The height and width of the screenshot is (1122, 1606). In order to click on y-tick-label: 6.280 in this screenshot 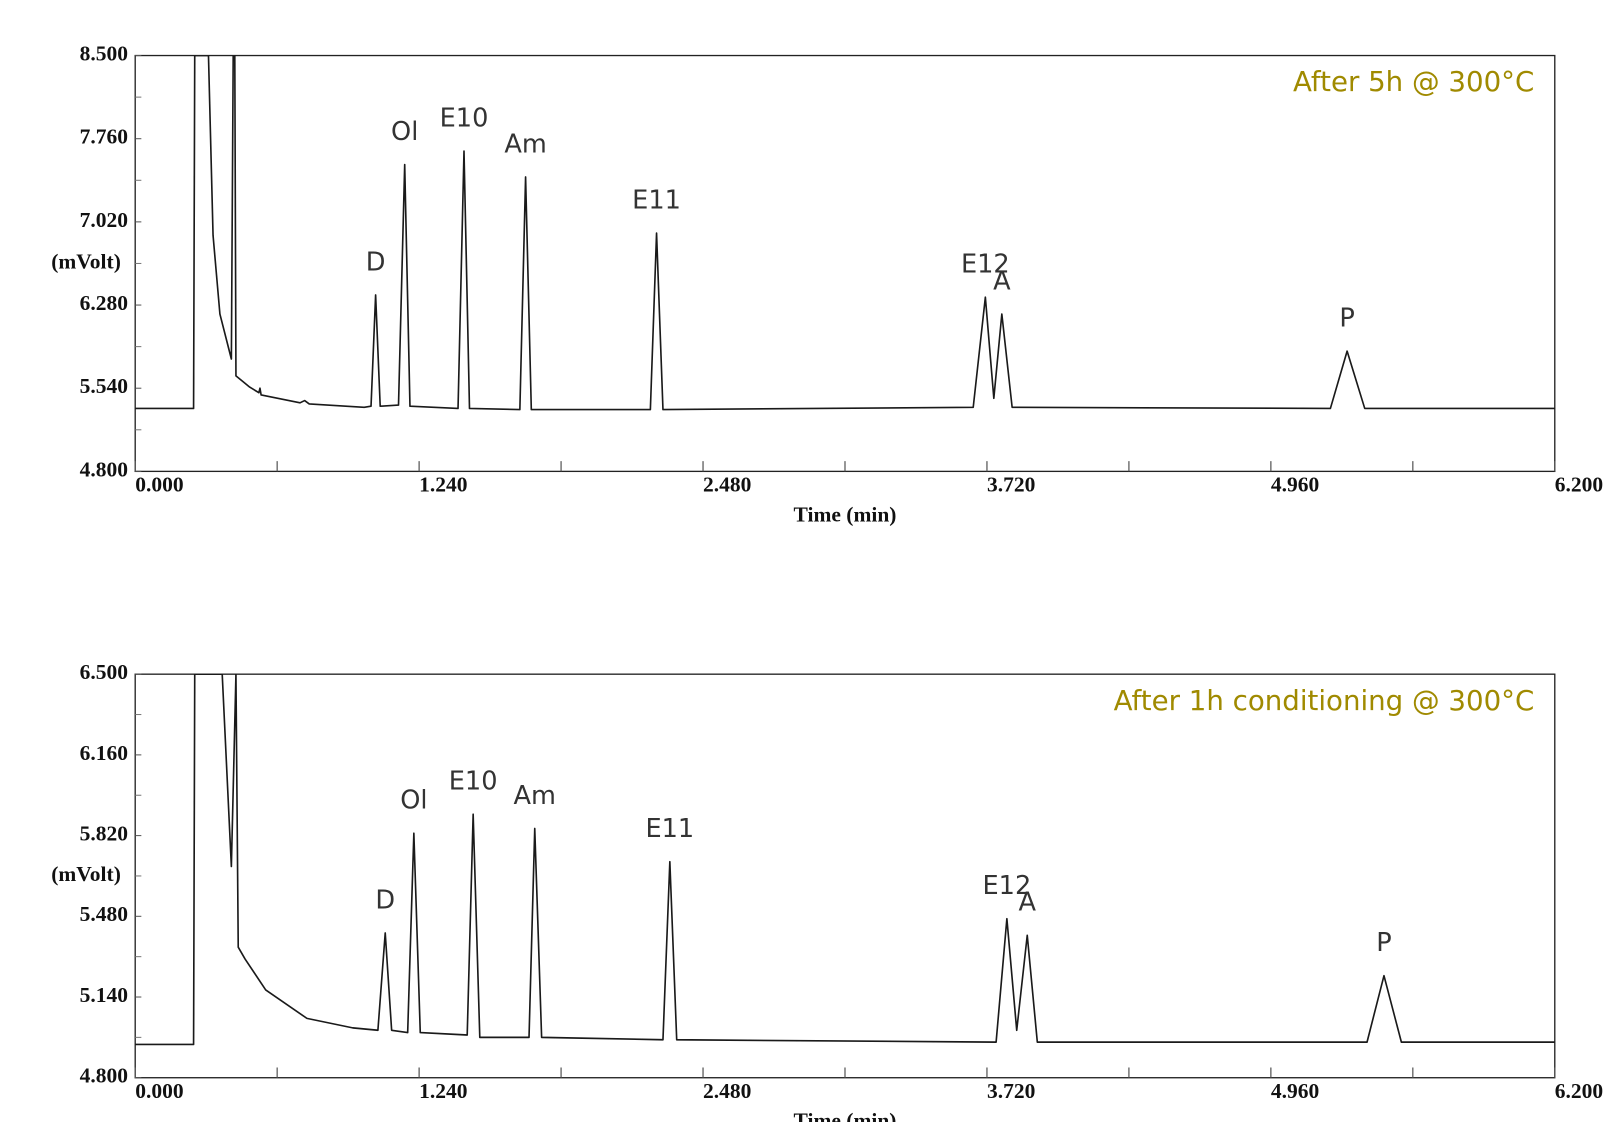, I will do `click(104, 303)`.